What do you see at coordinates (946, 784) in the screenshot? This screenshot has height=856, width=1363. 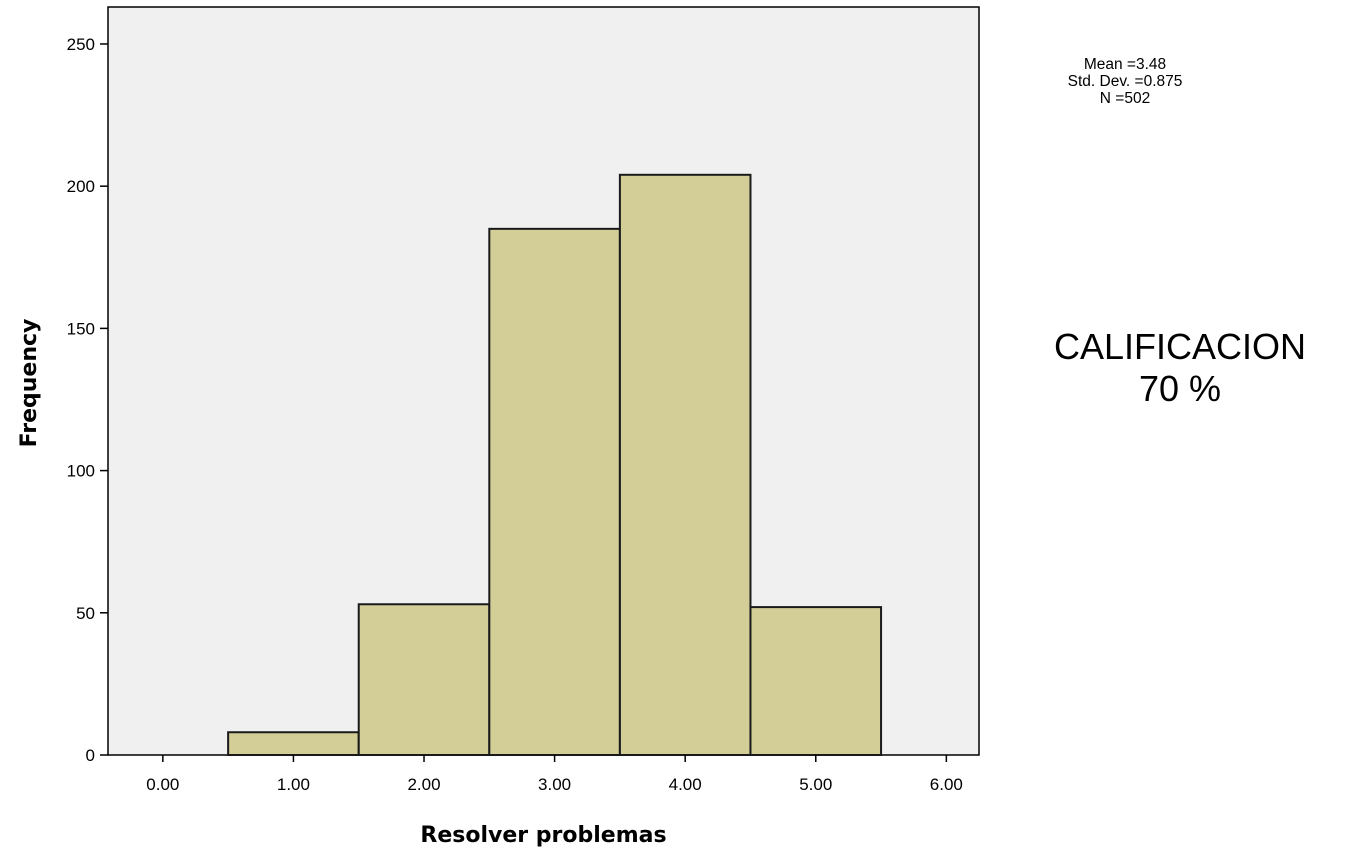 I see `x-tick-label: 6.00` at bounding box center [946, 784].